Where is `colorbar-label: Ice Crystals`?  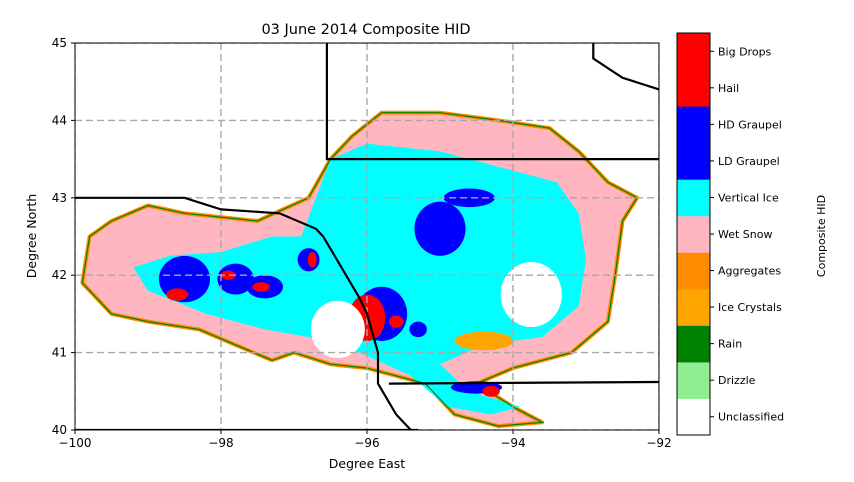
colorbar-label: Ice Crystals is located at coordinates (750, 307).